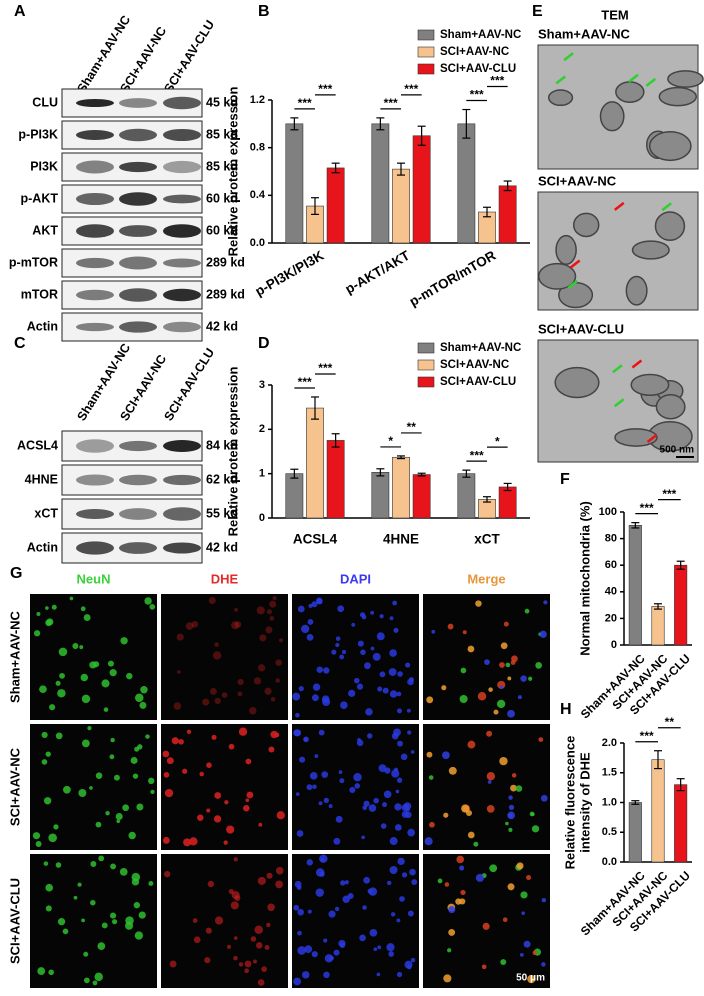 Image resolution: width=704 pixels, height=996 pixels. Describe the element at coordinates (262, 429) in the screenshot. I see `y-tick-label: 2` at that location.